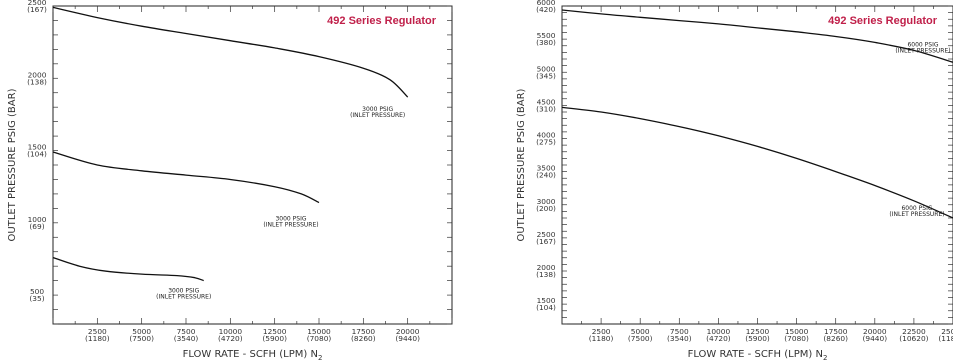 Image resolution: width=953 pixels, height=362 pixels. Describe the element at coordinates (546, 142) in the screenshot. I see `y-tick-sublabel: (275)` at that location.